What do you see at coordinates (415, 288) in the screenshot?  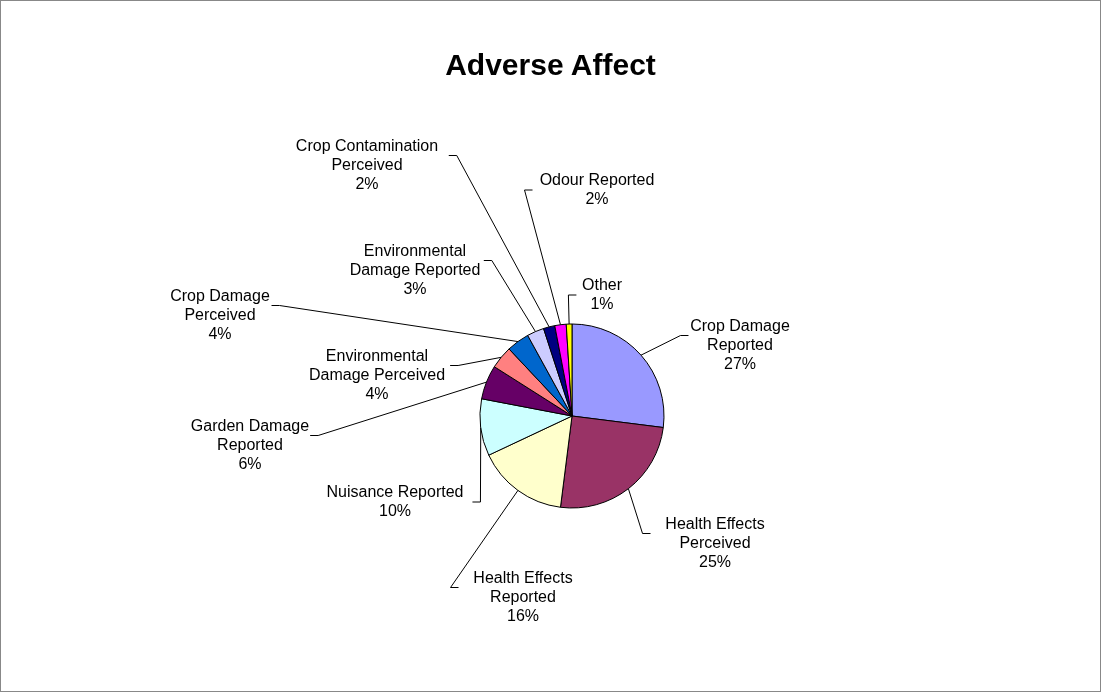 I see `data-label: 3%` at bounding box center [415, 288].